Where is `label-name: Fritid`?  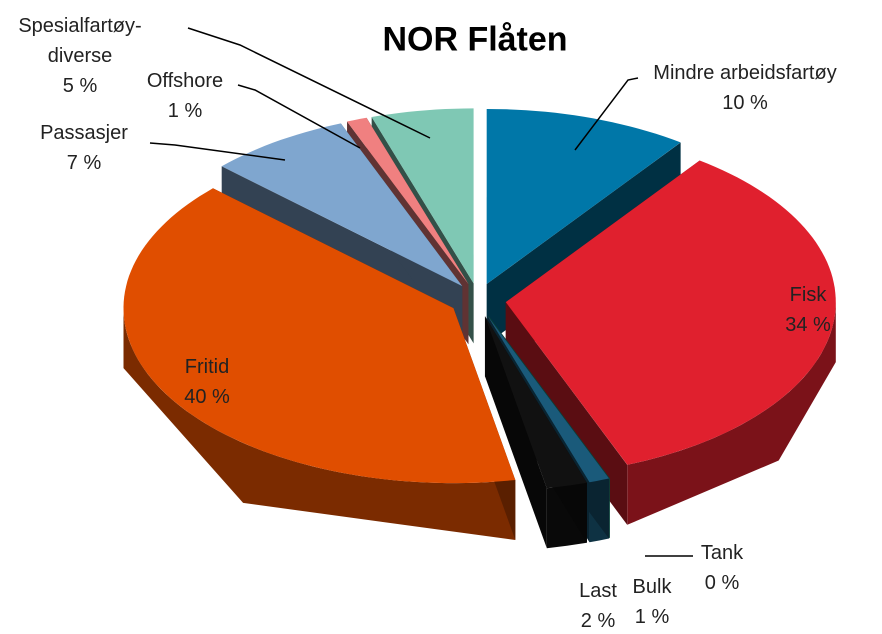
label-name: Fritid is located at coordinates (207, 367).